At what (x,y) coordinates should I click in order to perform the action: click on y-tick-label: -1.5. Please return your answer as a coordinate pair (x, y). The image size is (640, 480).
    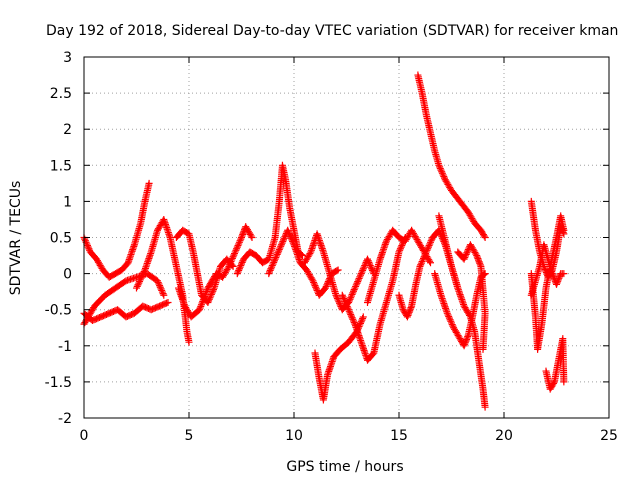
    Looking at the image, I should click on (58, 383).